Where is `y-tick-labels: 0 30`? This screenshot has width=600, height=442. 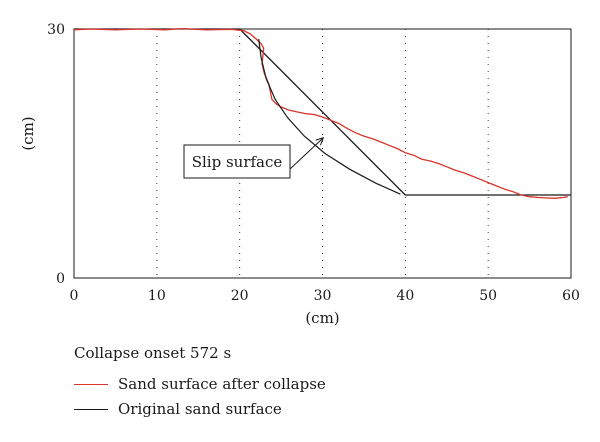
y-tick-labels: 0 30 is located at coordinates (56, 154).